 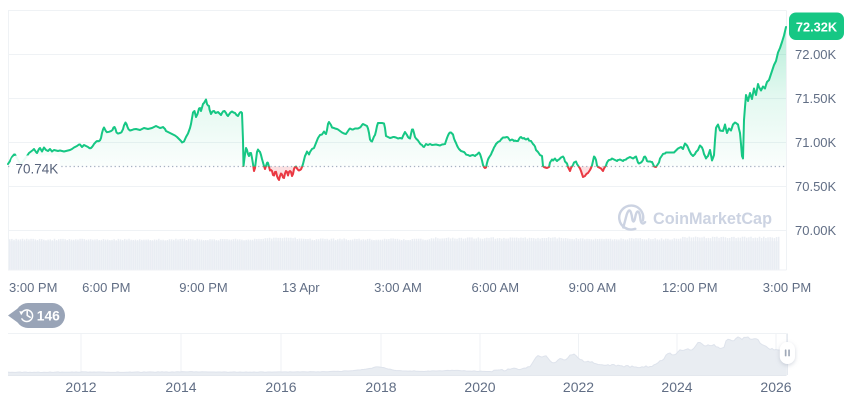 What do you see at coordinates (80, 387) in the screenshot?
I see `svg-text: 2012` at bounding box center [80, 387].